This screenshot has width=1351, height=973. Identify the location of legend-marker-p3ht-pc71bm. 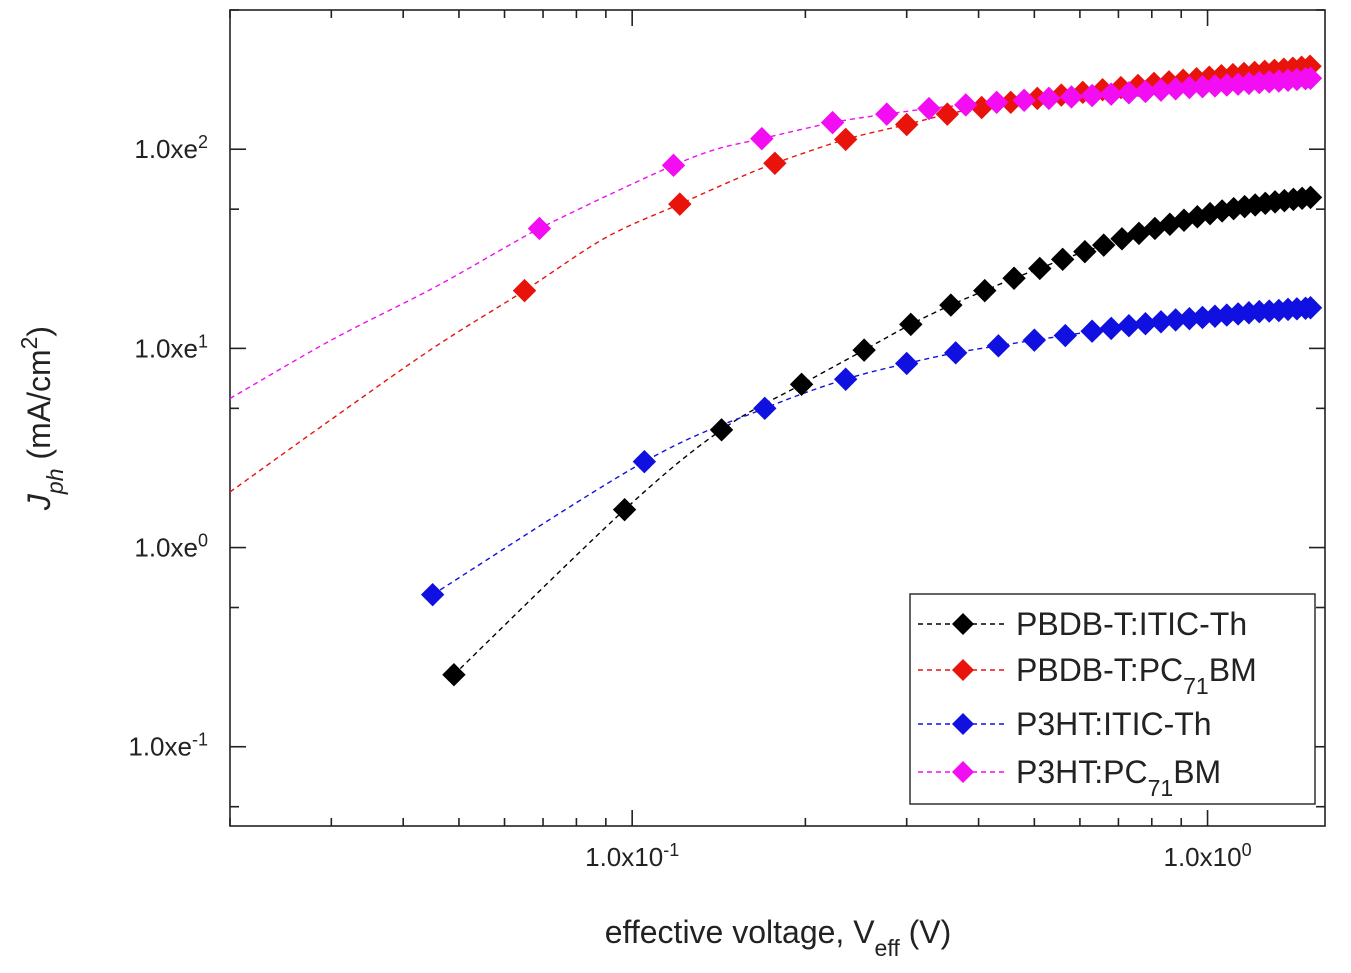
(963, 772).